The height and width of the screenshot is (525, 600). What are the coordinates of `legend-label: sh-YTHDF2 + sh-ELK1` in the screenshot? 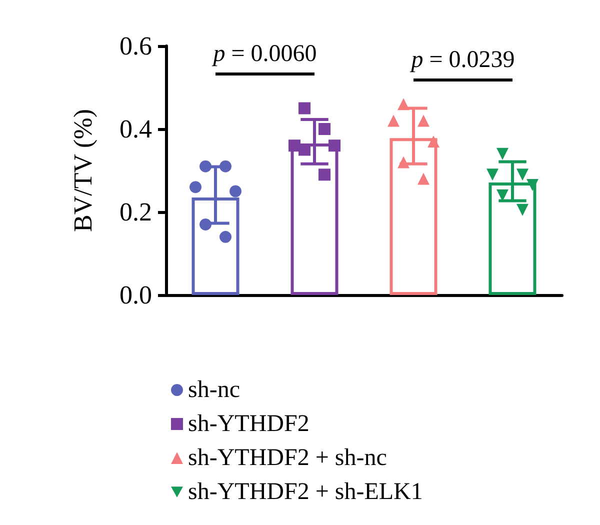 It's located at (305, 492).